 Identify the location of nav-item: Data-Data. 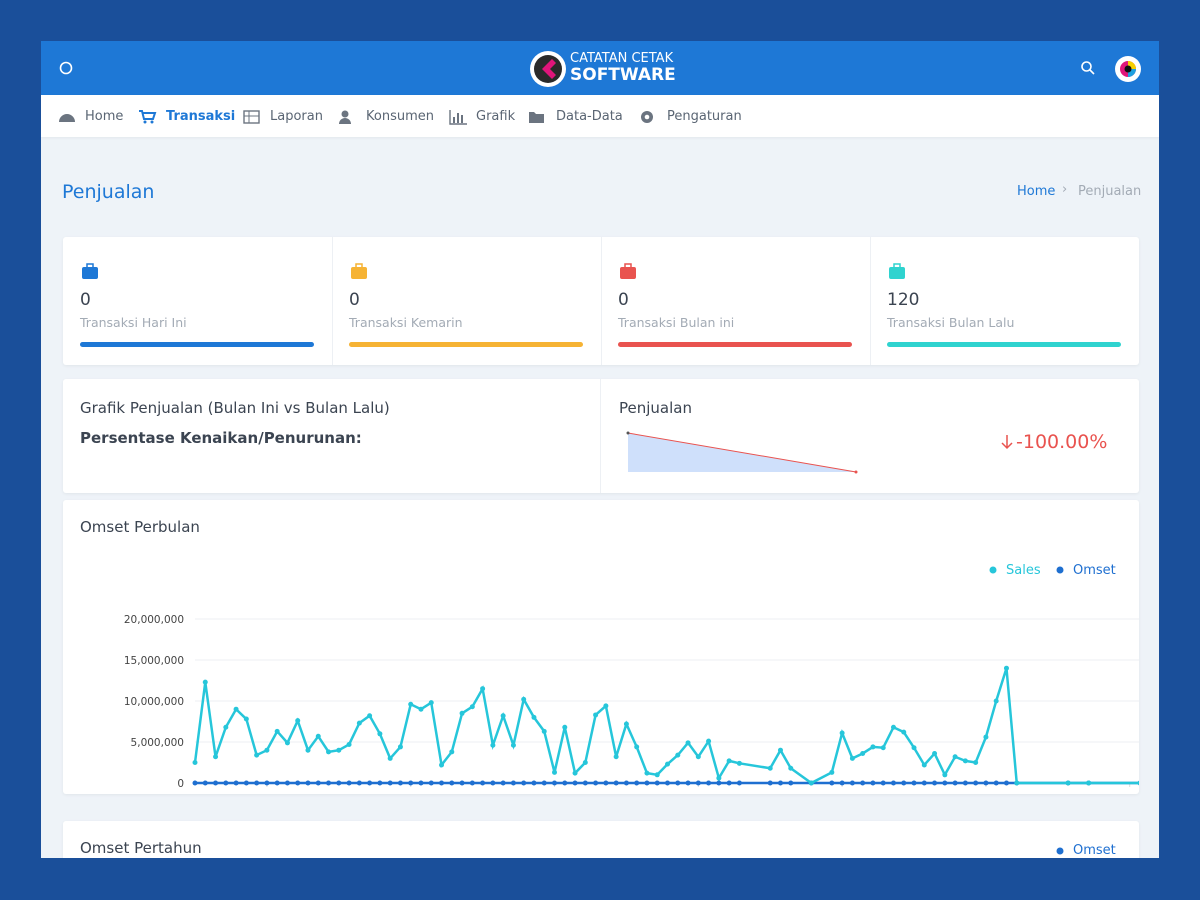
(589, 116).